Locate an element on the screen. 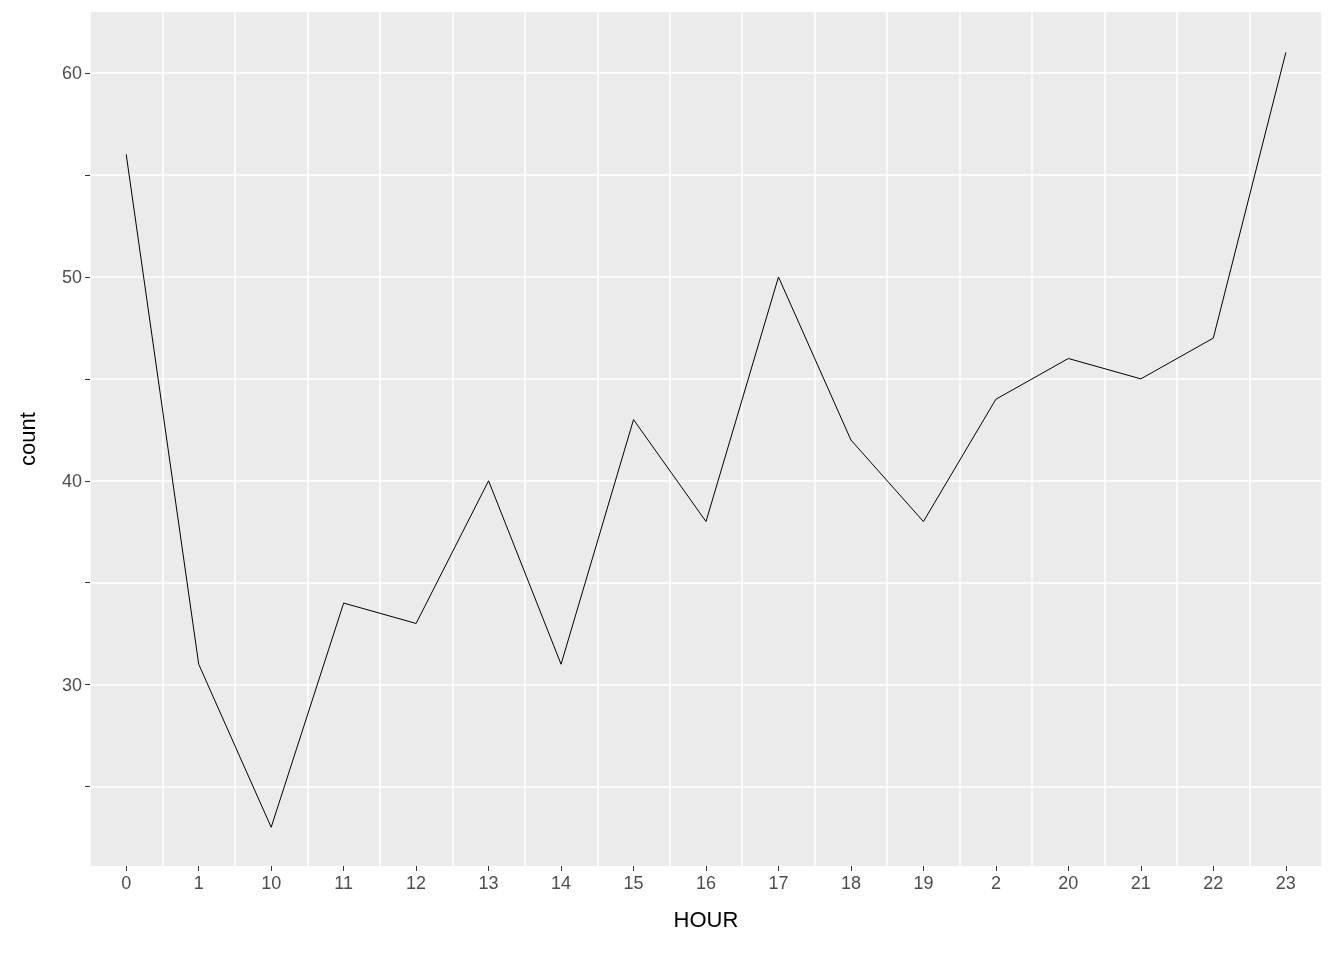  x-tick-label: 19 is located at coordinates (923, 883).